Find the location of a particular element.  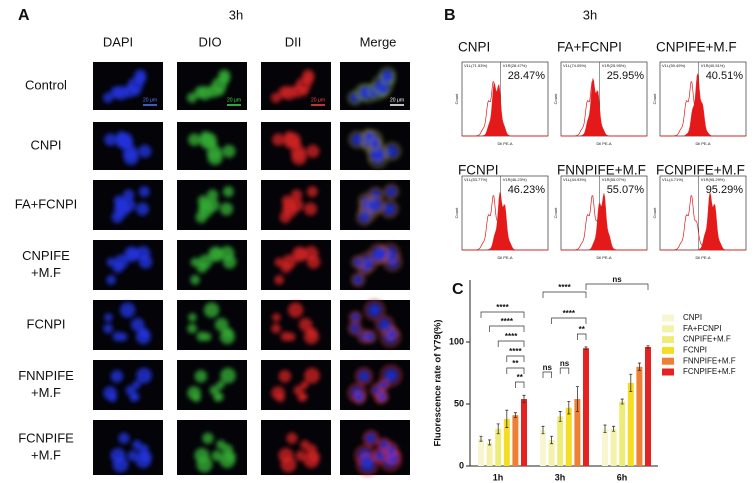

percent-label: 46.23% is located at coordinates (527, 190).